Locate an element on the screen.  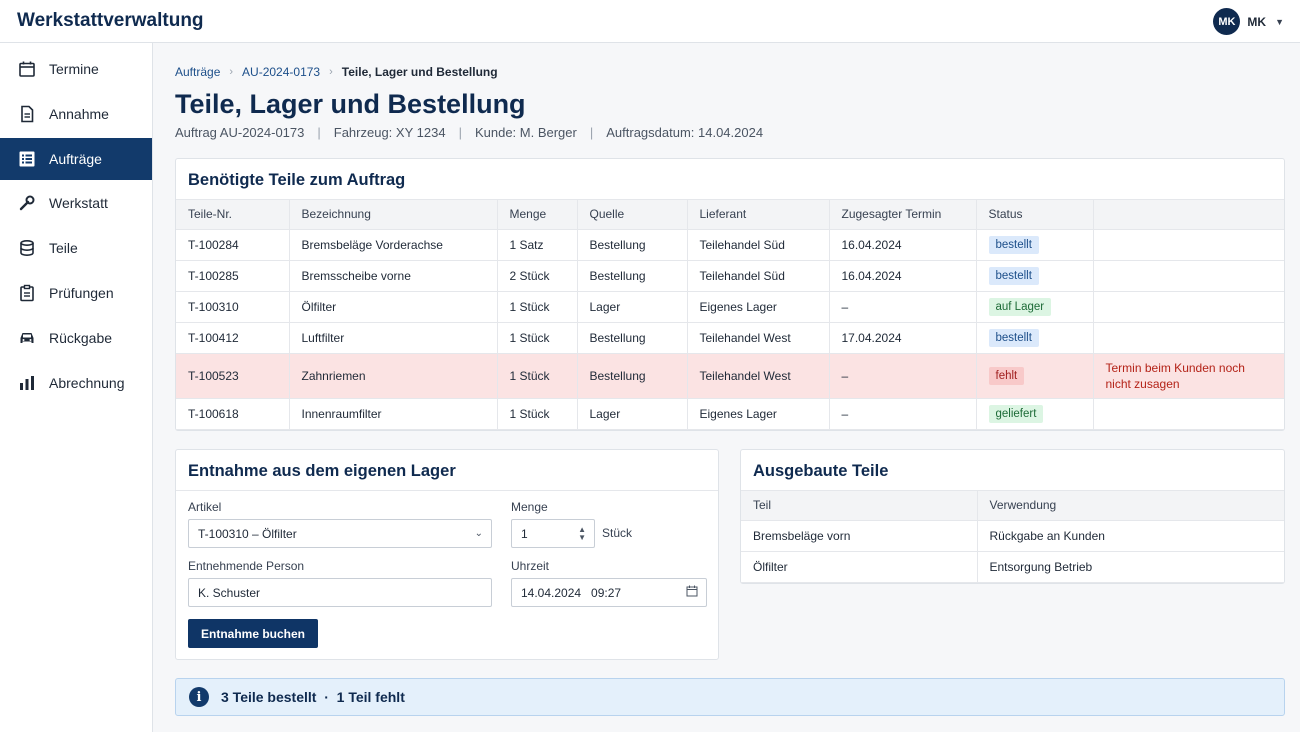
column-header: Quelle is located at coordinates (632, 215).